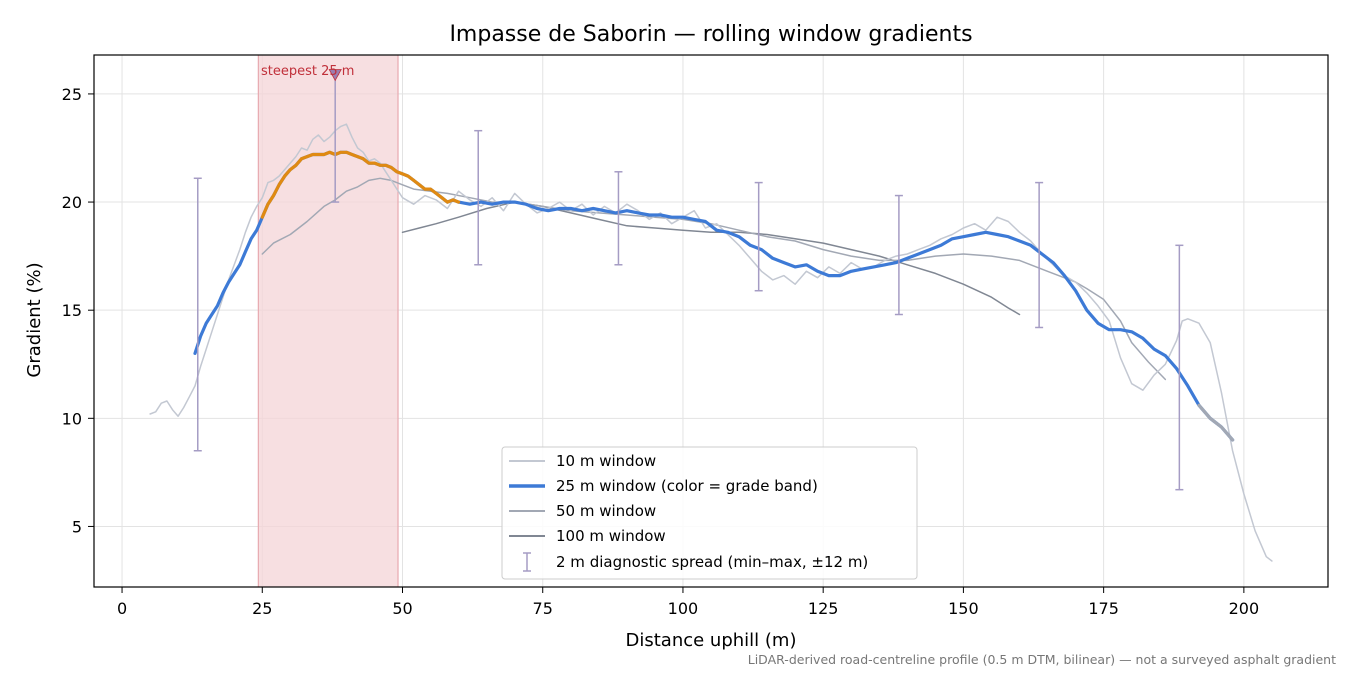  I want to click on steepest-band-fill, so click(328, 321).